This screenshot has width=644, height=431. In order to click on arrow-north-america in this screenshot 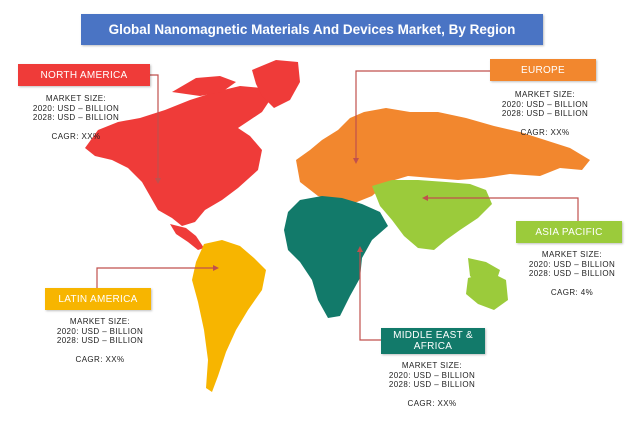, I will do `click(158, 181)`.